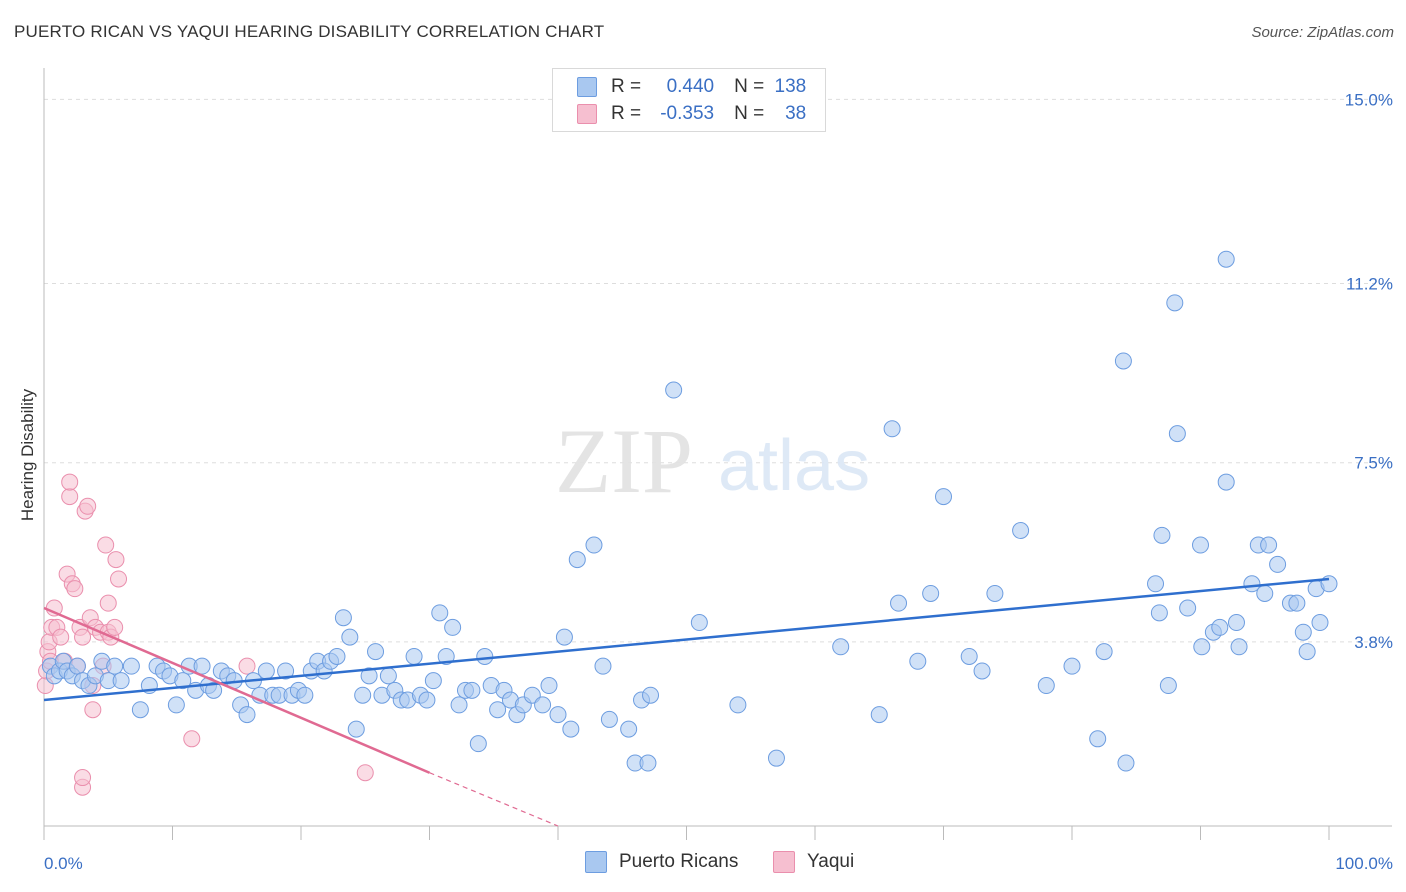 The height and width of the screenshot is (892, 1406). Describe the element at coordinates (587, 114) in the screenshot. I see `legend-swatch-pink` at that location.